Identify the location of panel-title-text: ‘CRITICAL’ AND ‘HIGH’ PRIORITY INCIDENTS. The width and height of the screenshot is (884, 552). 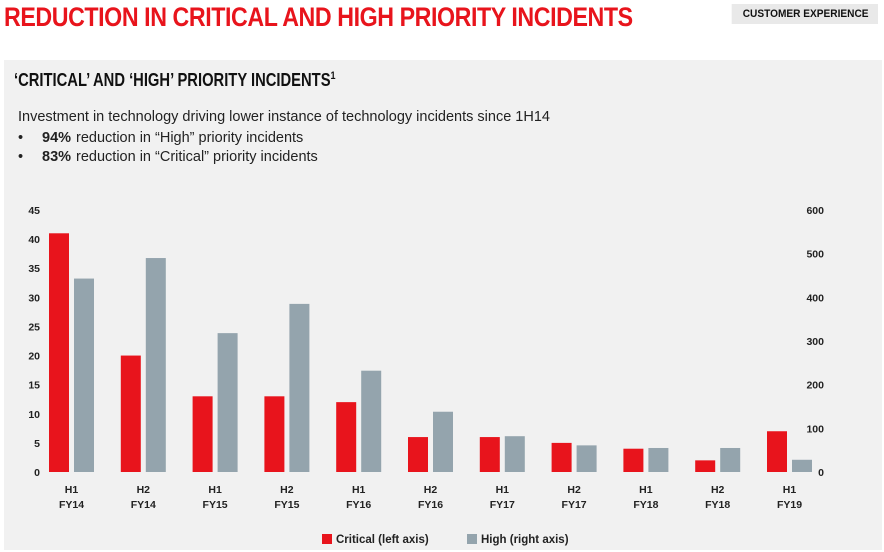
(172, 80).